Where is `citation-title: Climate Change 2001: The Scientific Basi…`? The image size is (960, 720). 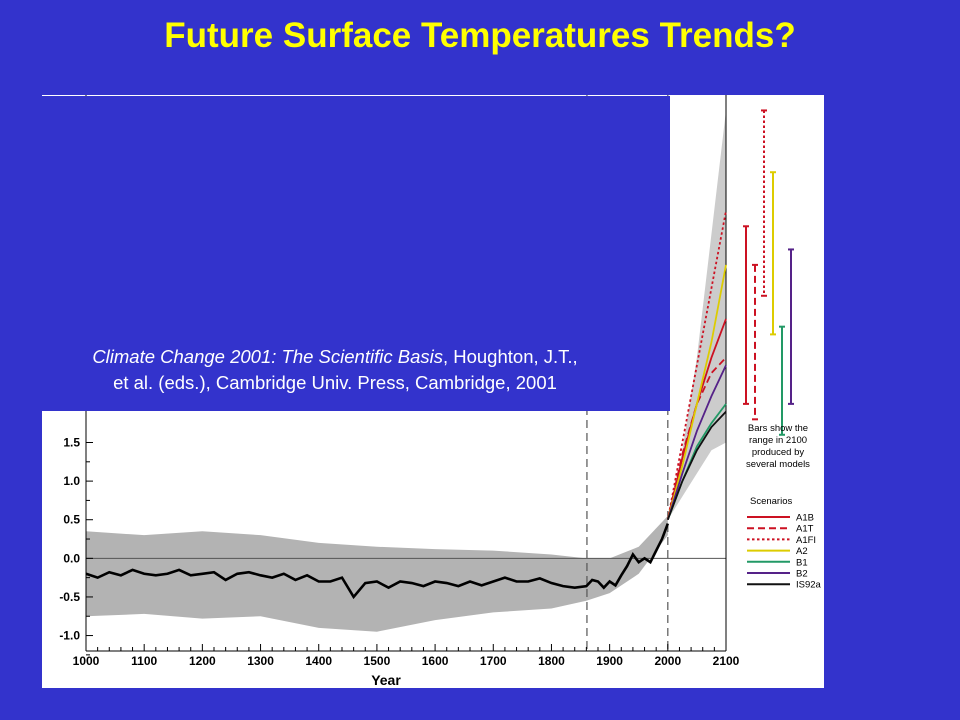 citation-title: Climate Change 2001: The Scientific Basi… is located at coordinates (267, 356).